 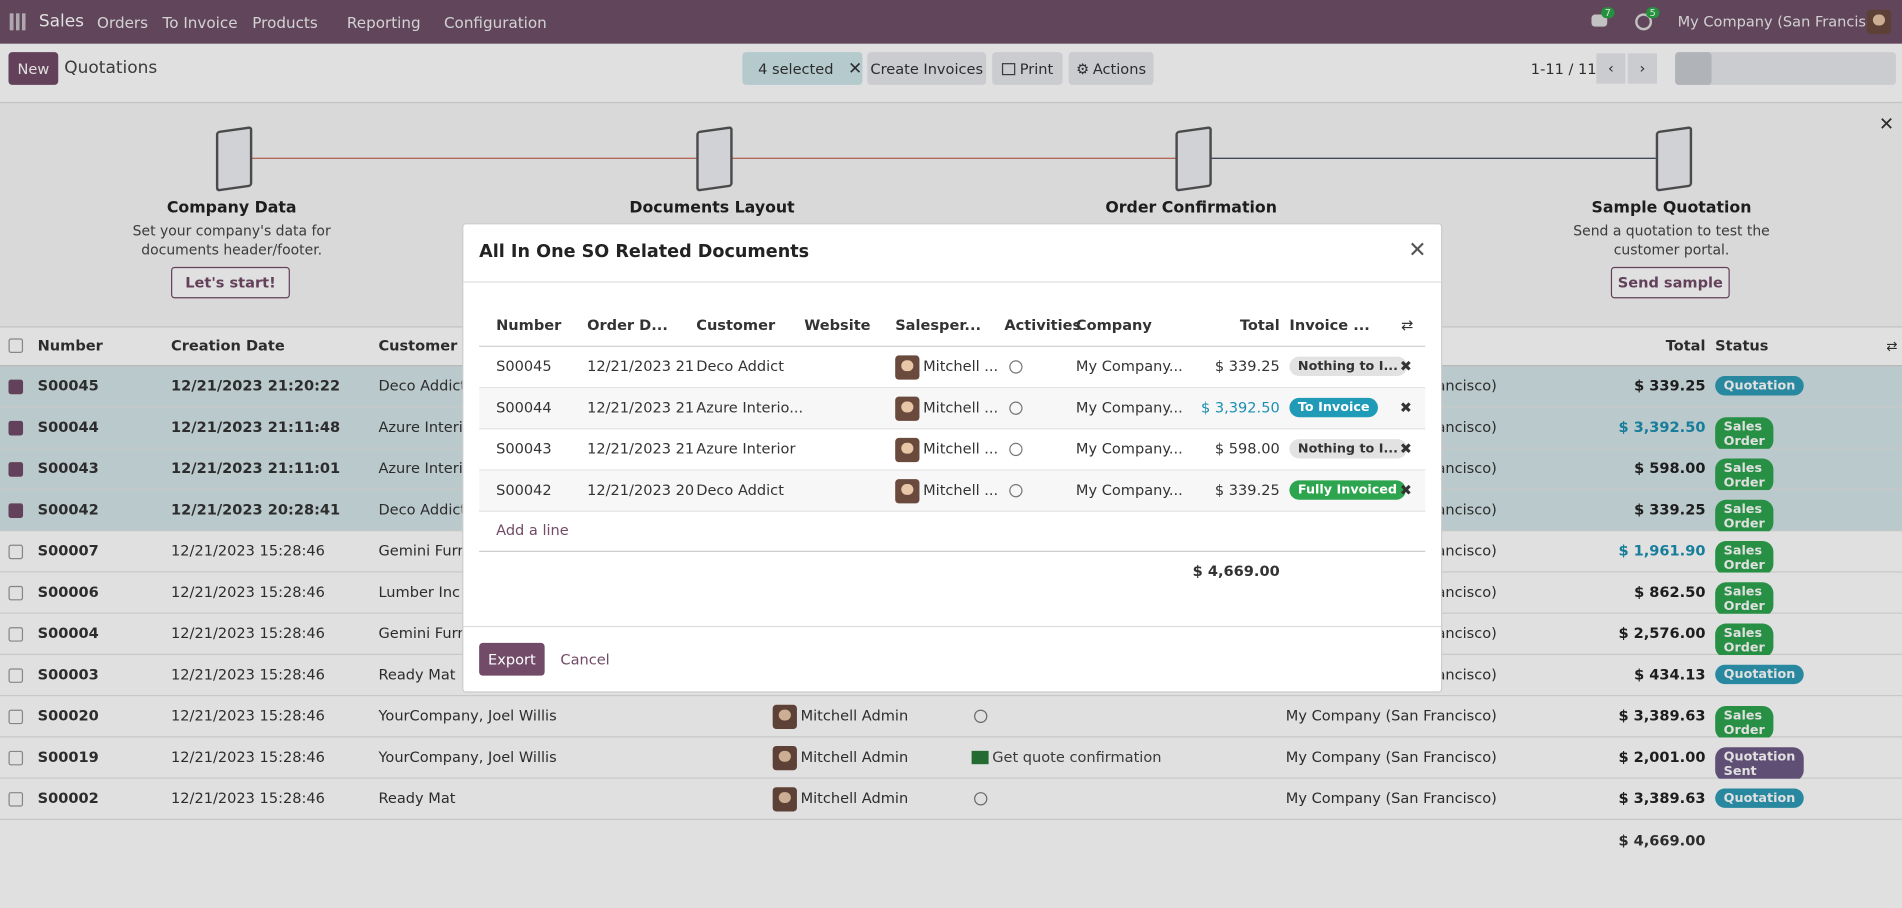 I want to click on menu-item: Reporting, so click(x=383, y=22).